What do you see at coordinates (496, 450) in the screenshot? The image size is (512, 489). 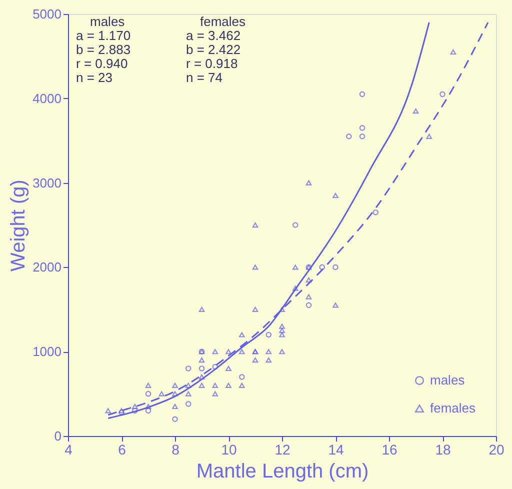 I see `x-tick-label: 20` at bounding box center [496, 450].